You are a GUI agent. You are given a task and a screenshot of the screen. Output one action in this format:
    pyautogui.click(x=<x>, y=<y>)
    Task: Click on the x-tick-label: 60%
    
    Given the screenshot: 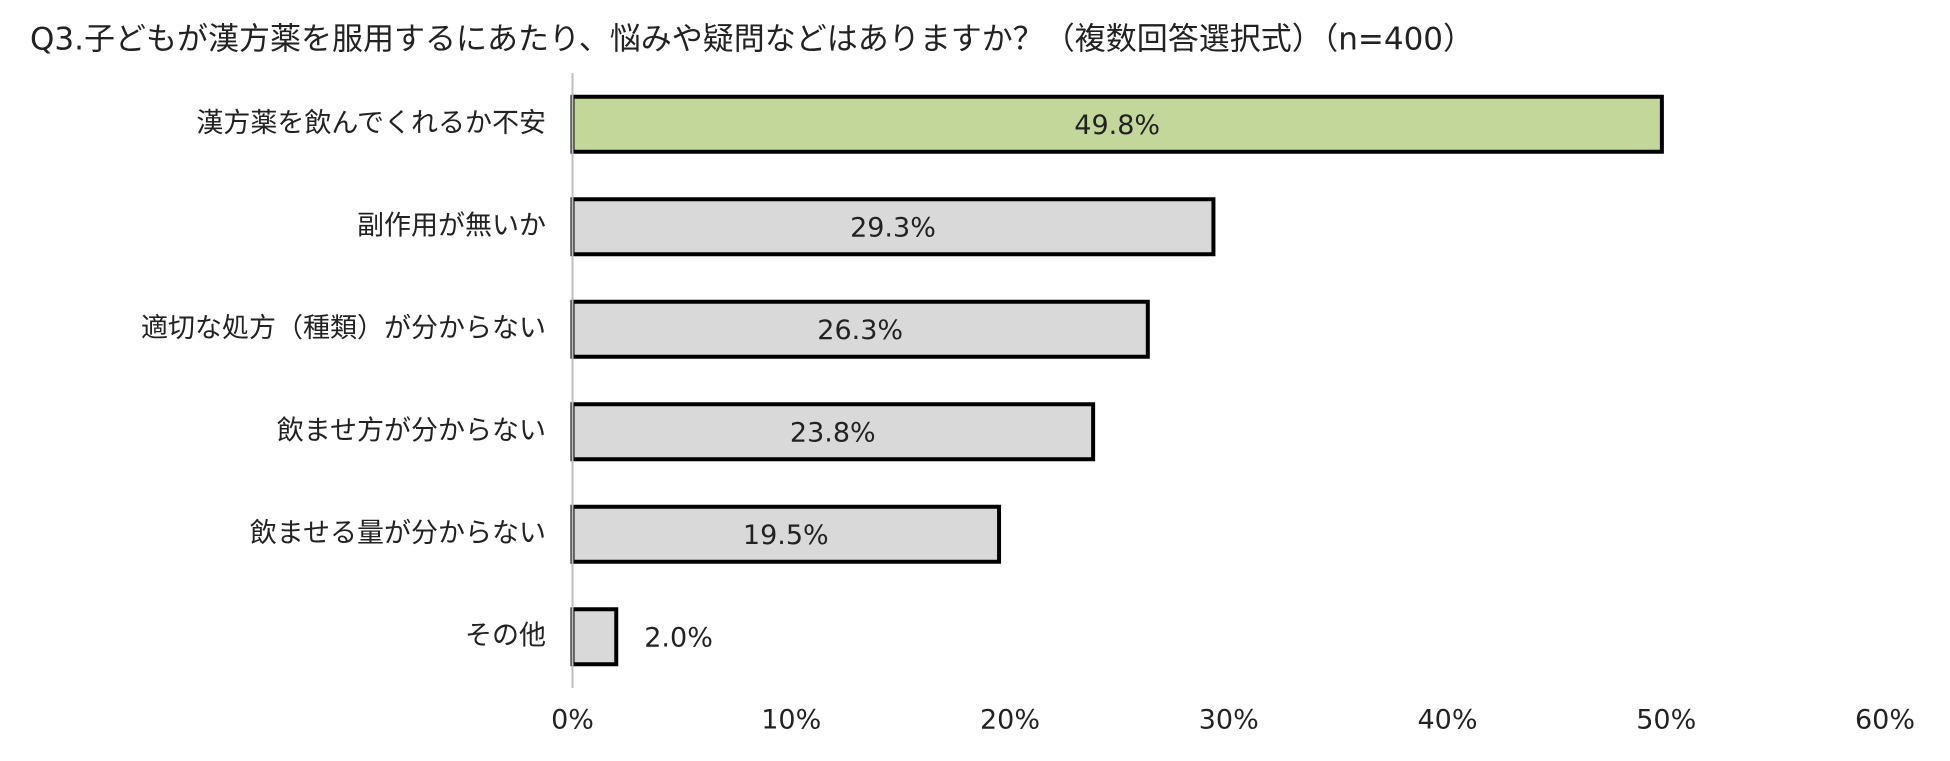 What is the action you would take?
    pyautogui.click(x=1885, y=720)
    